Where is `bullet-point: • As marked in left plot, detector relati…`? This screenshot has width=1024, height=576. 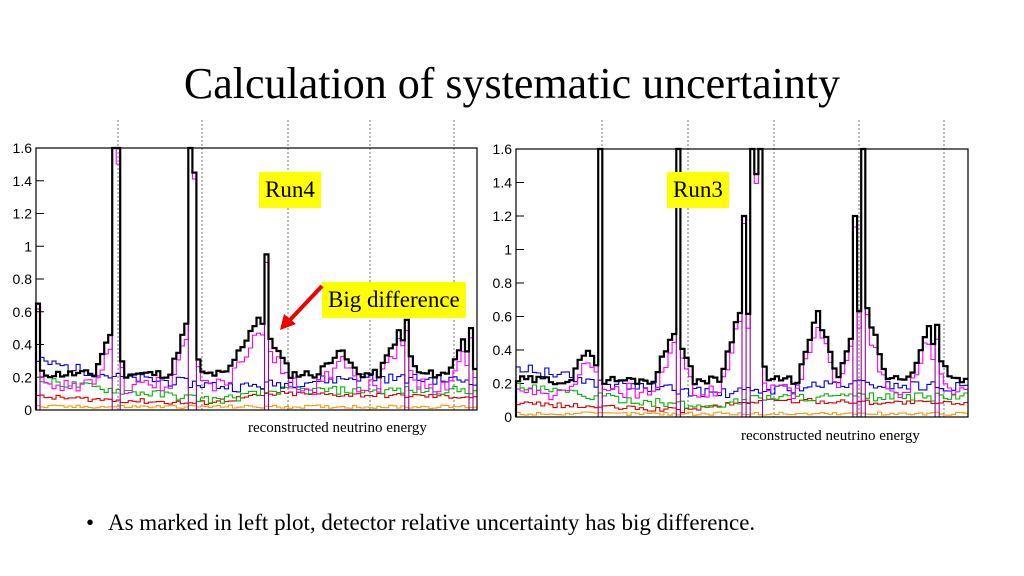
bullet-point: • As marked in left plot, detector relati… is located at coordinates (420, 523).